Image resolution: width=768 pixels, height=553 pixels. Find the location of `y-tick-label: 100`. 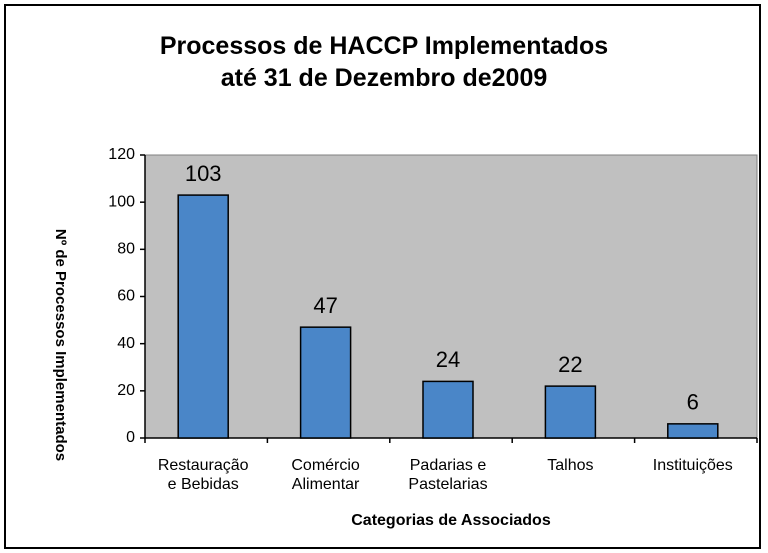

y-tick-label: 100 is located at coordinates (121, 201).